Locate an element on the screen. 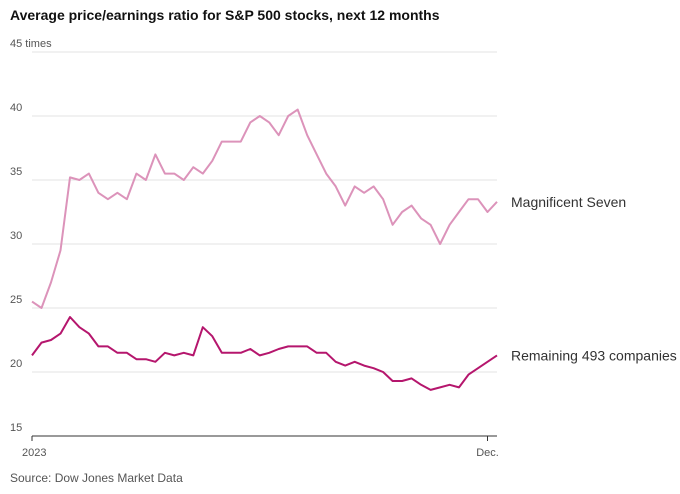 Image resolution: width=680 pixels, height=494 pixels. series-line is located at coordinates (264, 353).